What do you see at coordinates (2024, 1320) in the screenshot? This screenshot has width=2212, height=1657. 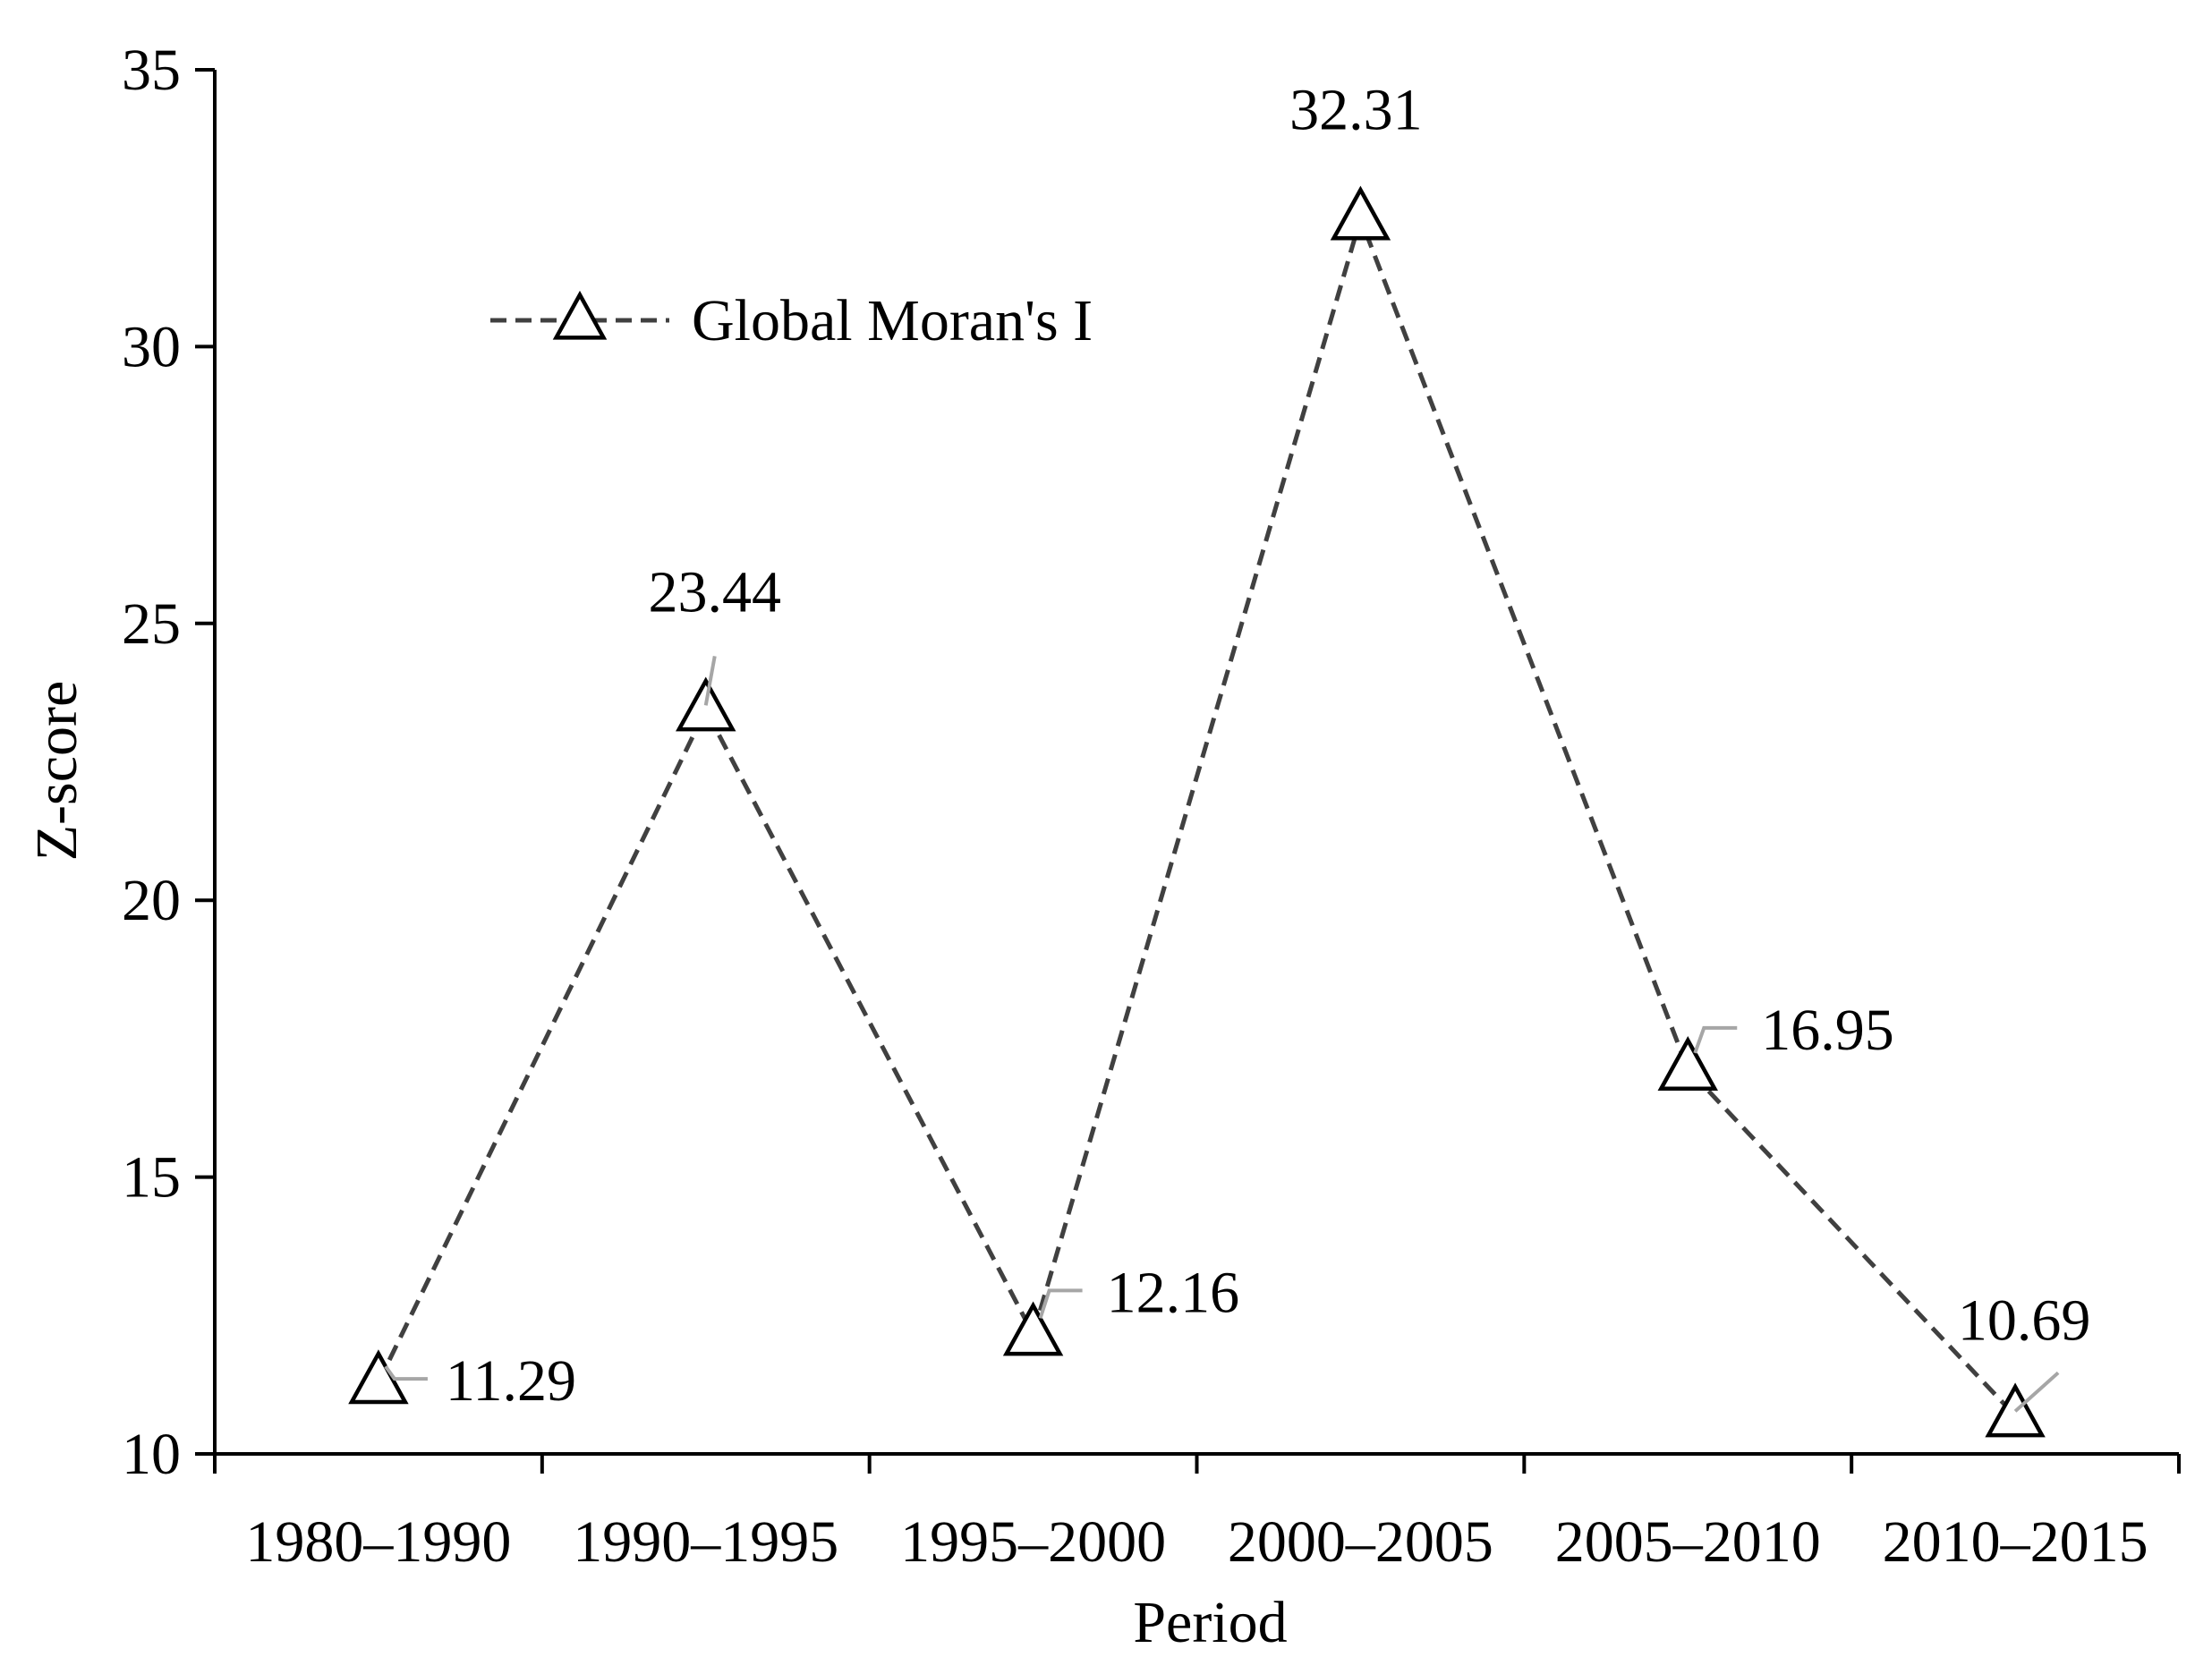 I see `data-label: 10.69` at bounding box center [2024, 1320].